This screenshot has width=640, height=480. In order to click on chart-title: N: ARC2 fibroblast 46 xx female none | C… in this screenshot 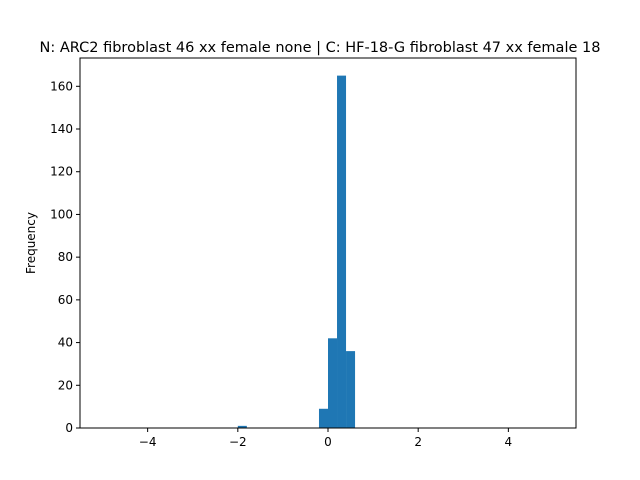, I will do `click(320, 48)`.